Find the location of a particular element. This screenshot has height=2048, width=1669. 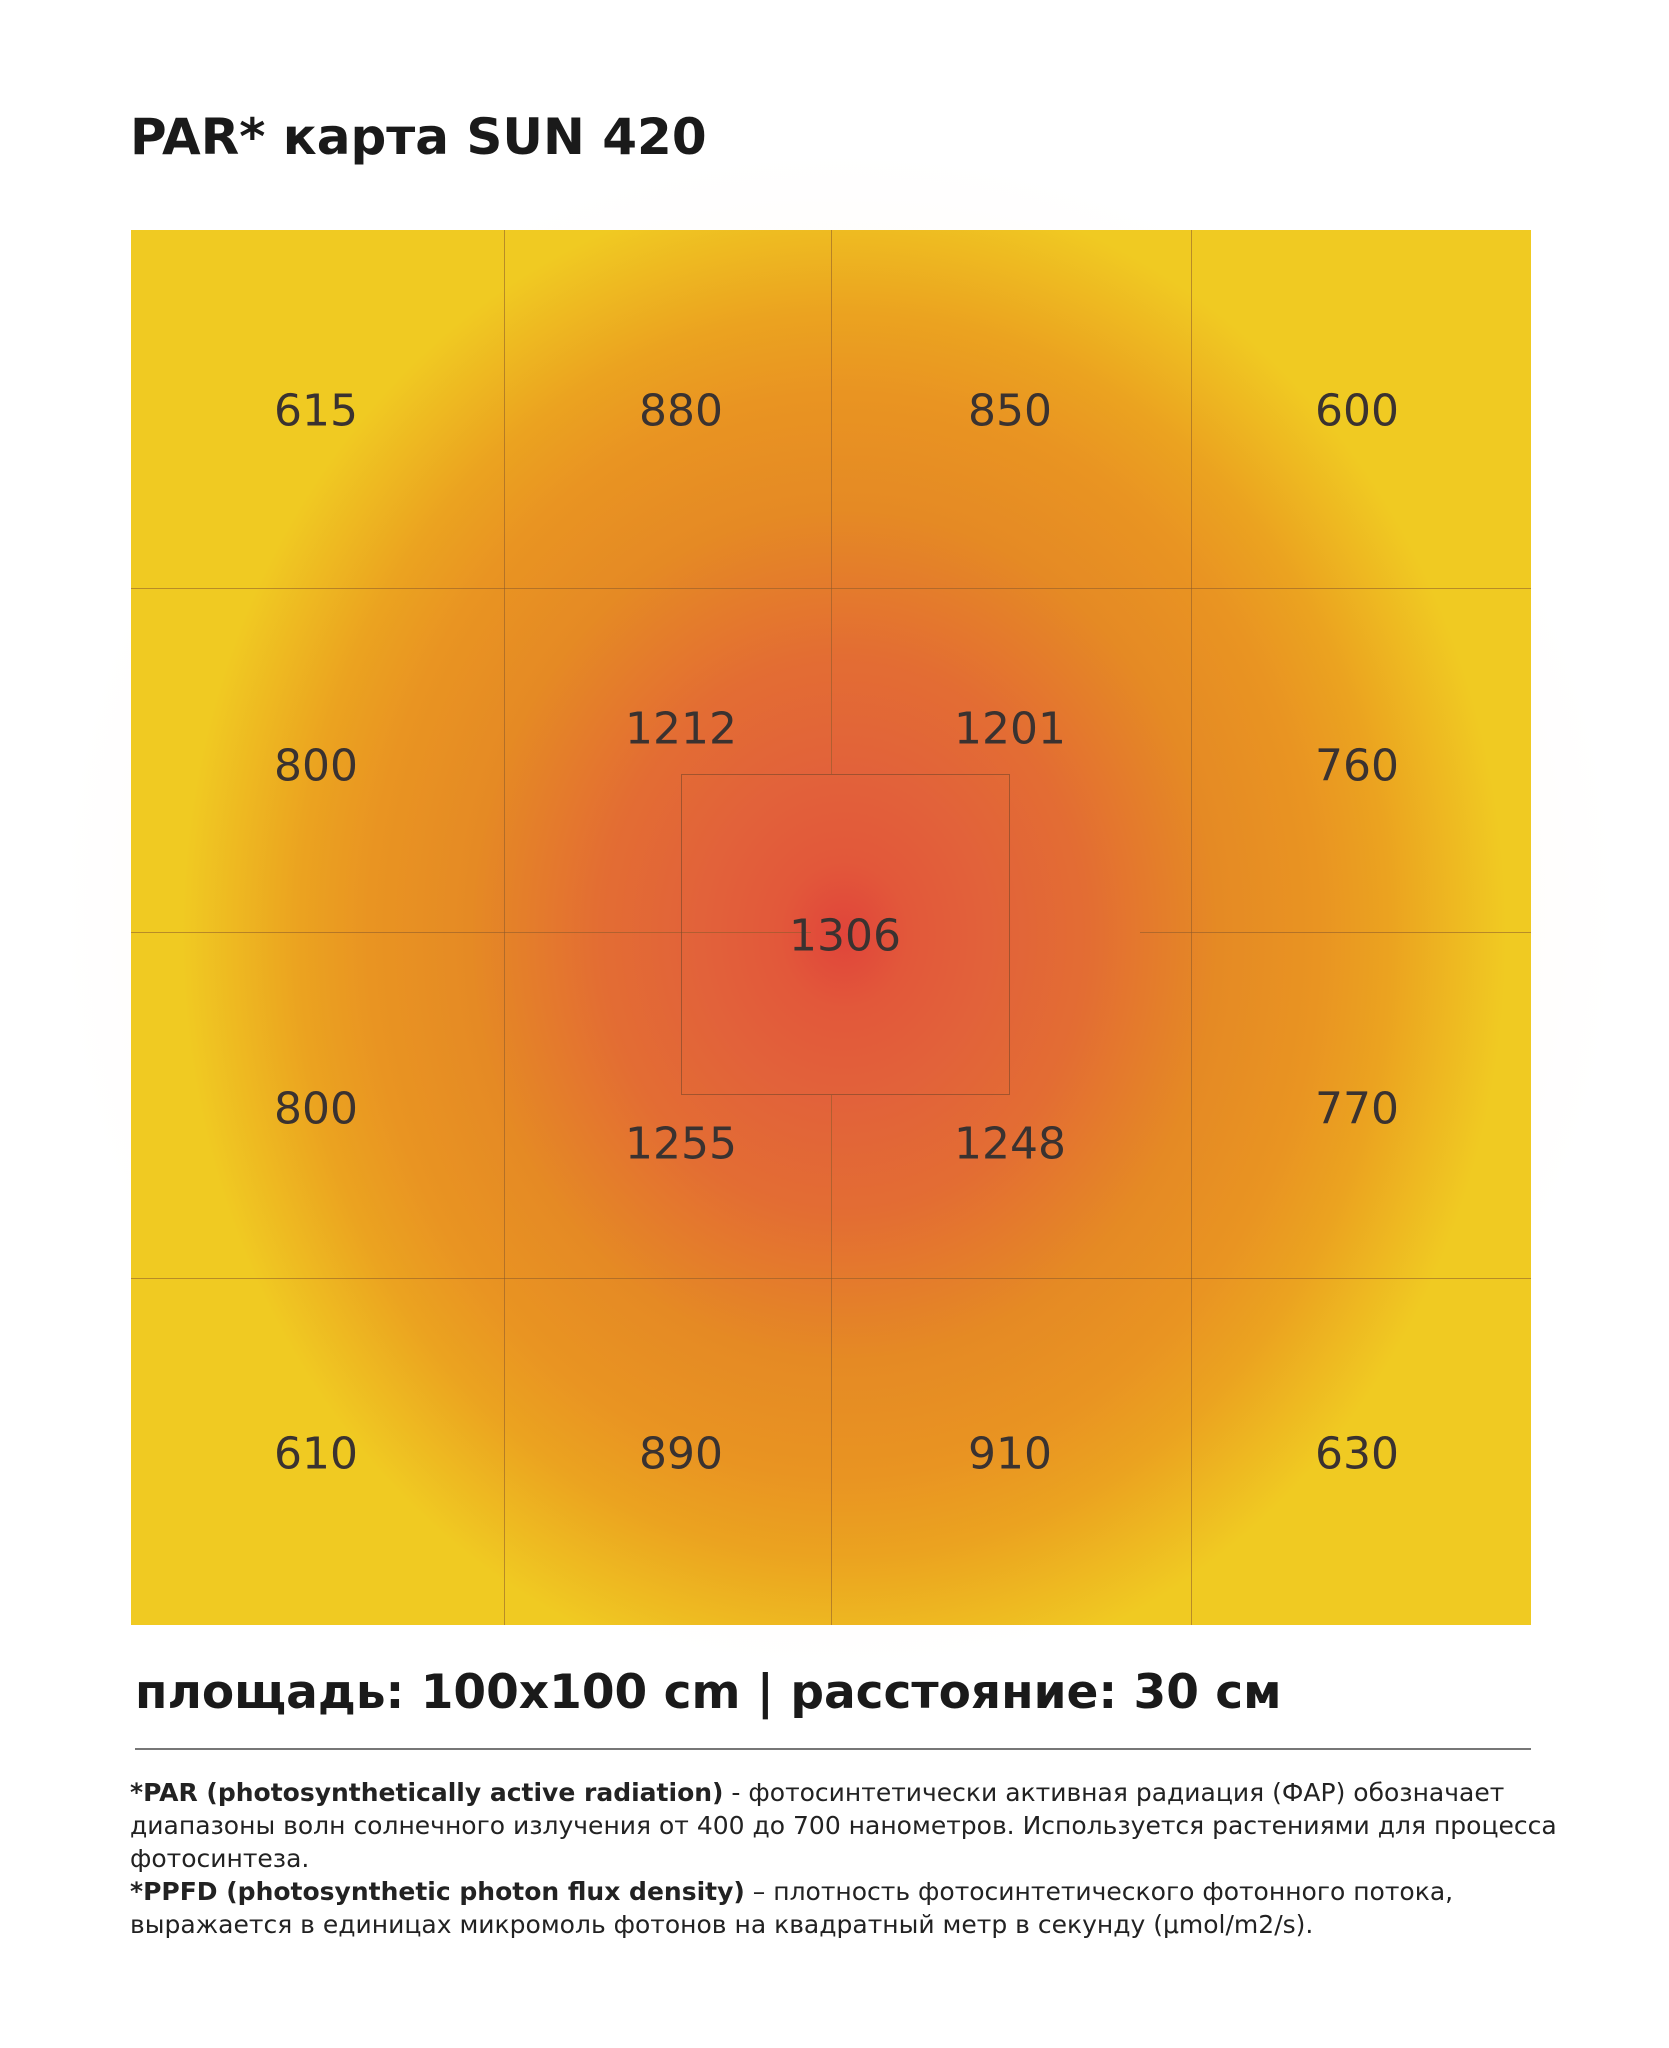

page-title: PAR* карта SUN 420 is located at coordinates (418, 137).